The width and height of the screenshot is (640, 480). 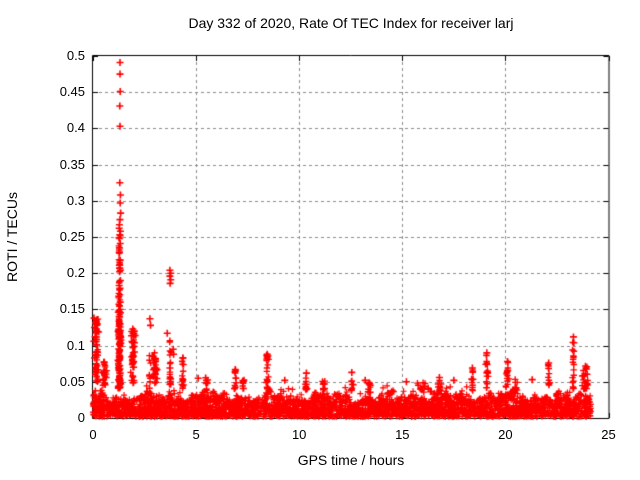 I want to click on y-tick-label: 0.15, so click(x=72, y=309).